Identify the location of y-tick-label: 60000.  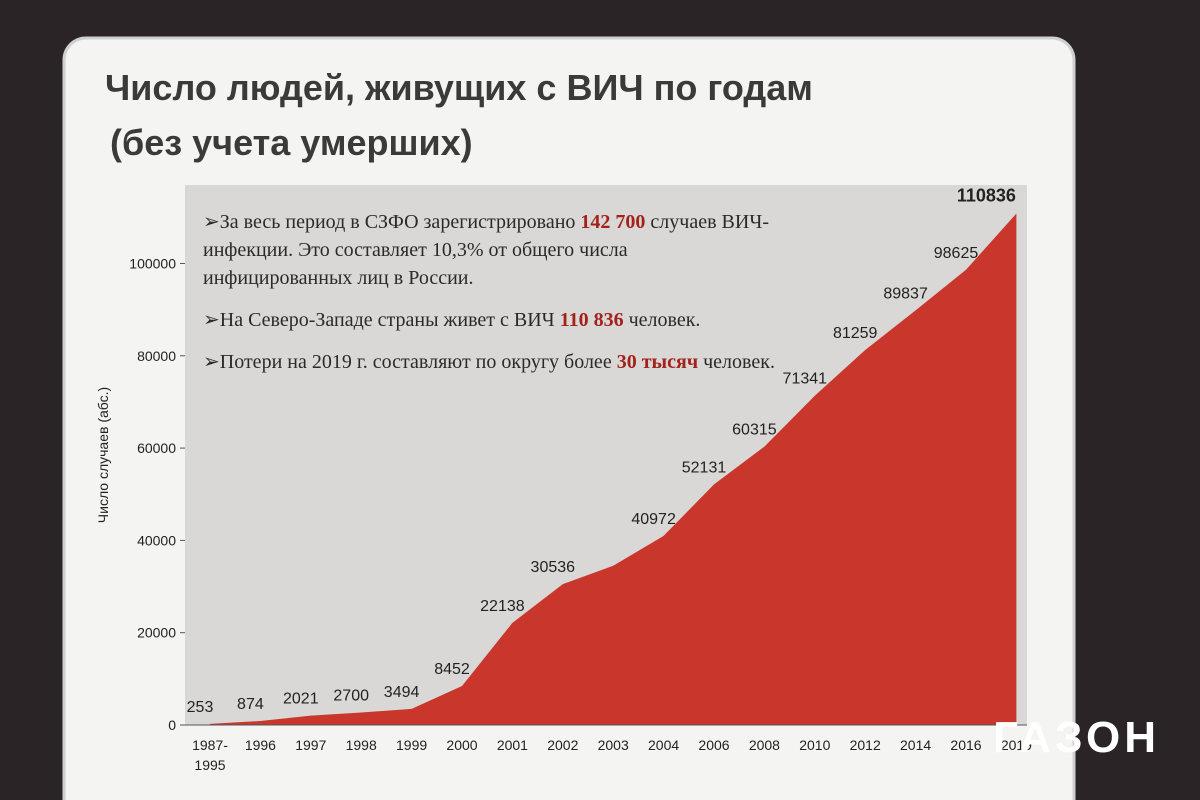
(156, 448).